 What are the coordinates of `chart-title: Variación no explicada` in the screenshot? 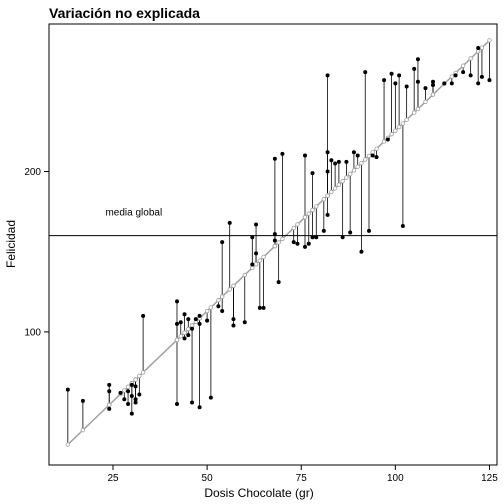 It's located at (124, 13).